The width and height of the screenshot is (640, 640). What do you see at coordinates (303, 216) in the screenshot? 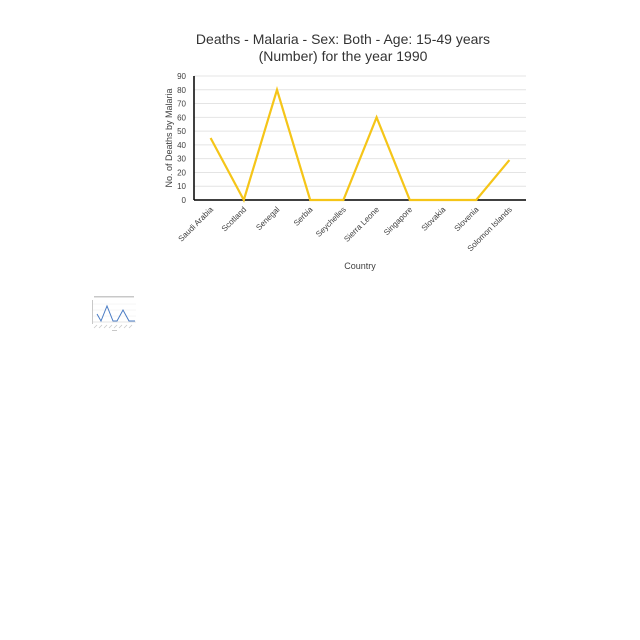
I see `x-tick-label: Serbia` at bounding box center [303, 216].